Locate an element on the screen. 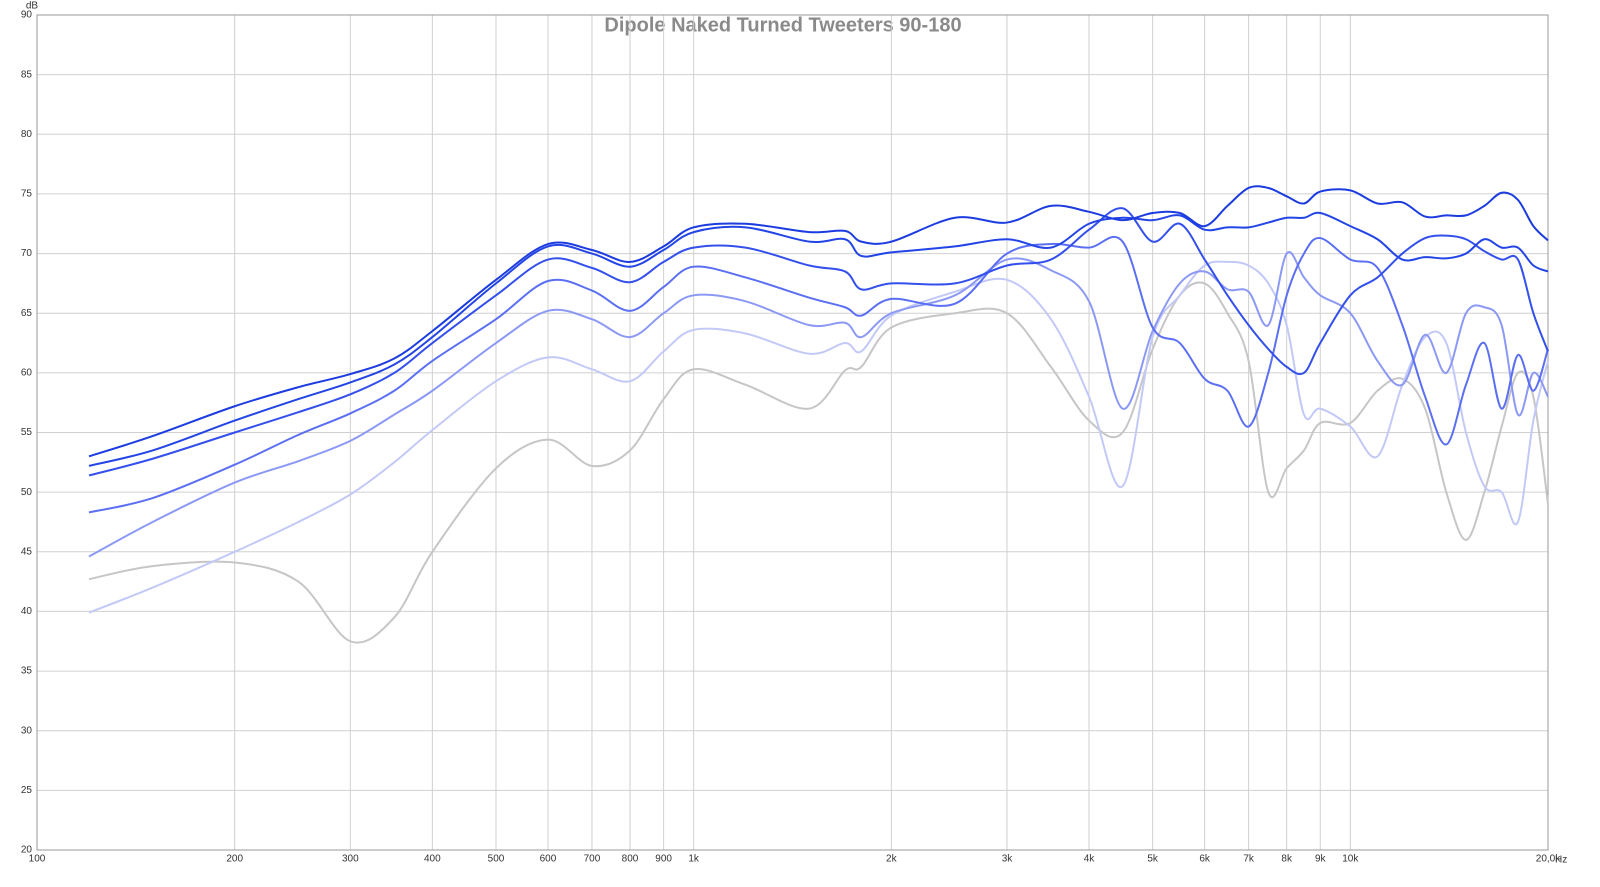 This screenshot has height=887, width=1600. y-tick-label: 75 is located at coordinates (27, 194).